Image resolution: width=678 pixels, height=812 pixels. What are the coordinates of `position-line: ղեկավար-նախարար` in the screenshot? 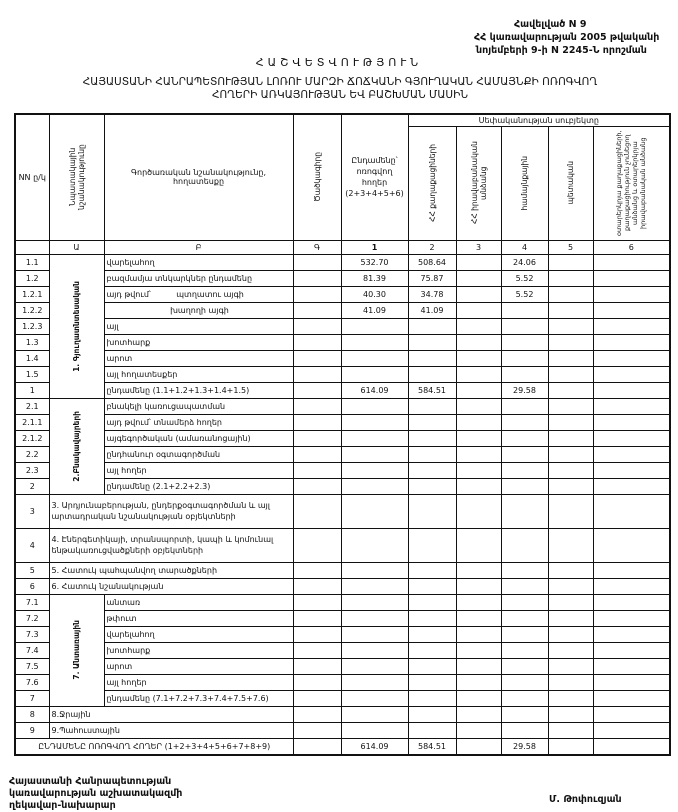 It's located at (62, 805).